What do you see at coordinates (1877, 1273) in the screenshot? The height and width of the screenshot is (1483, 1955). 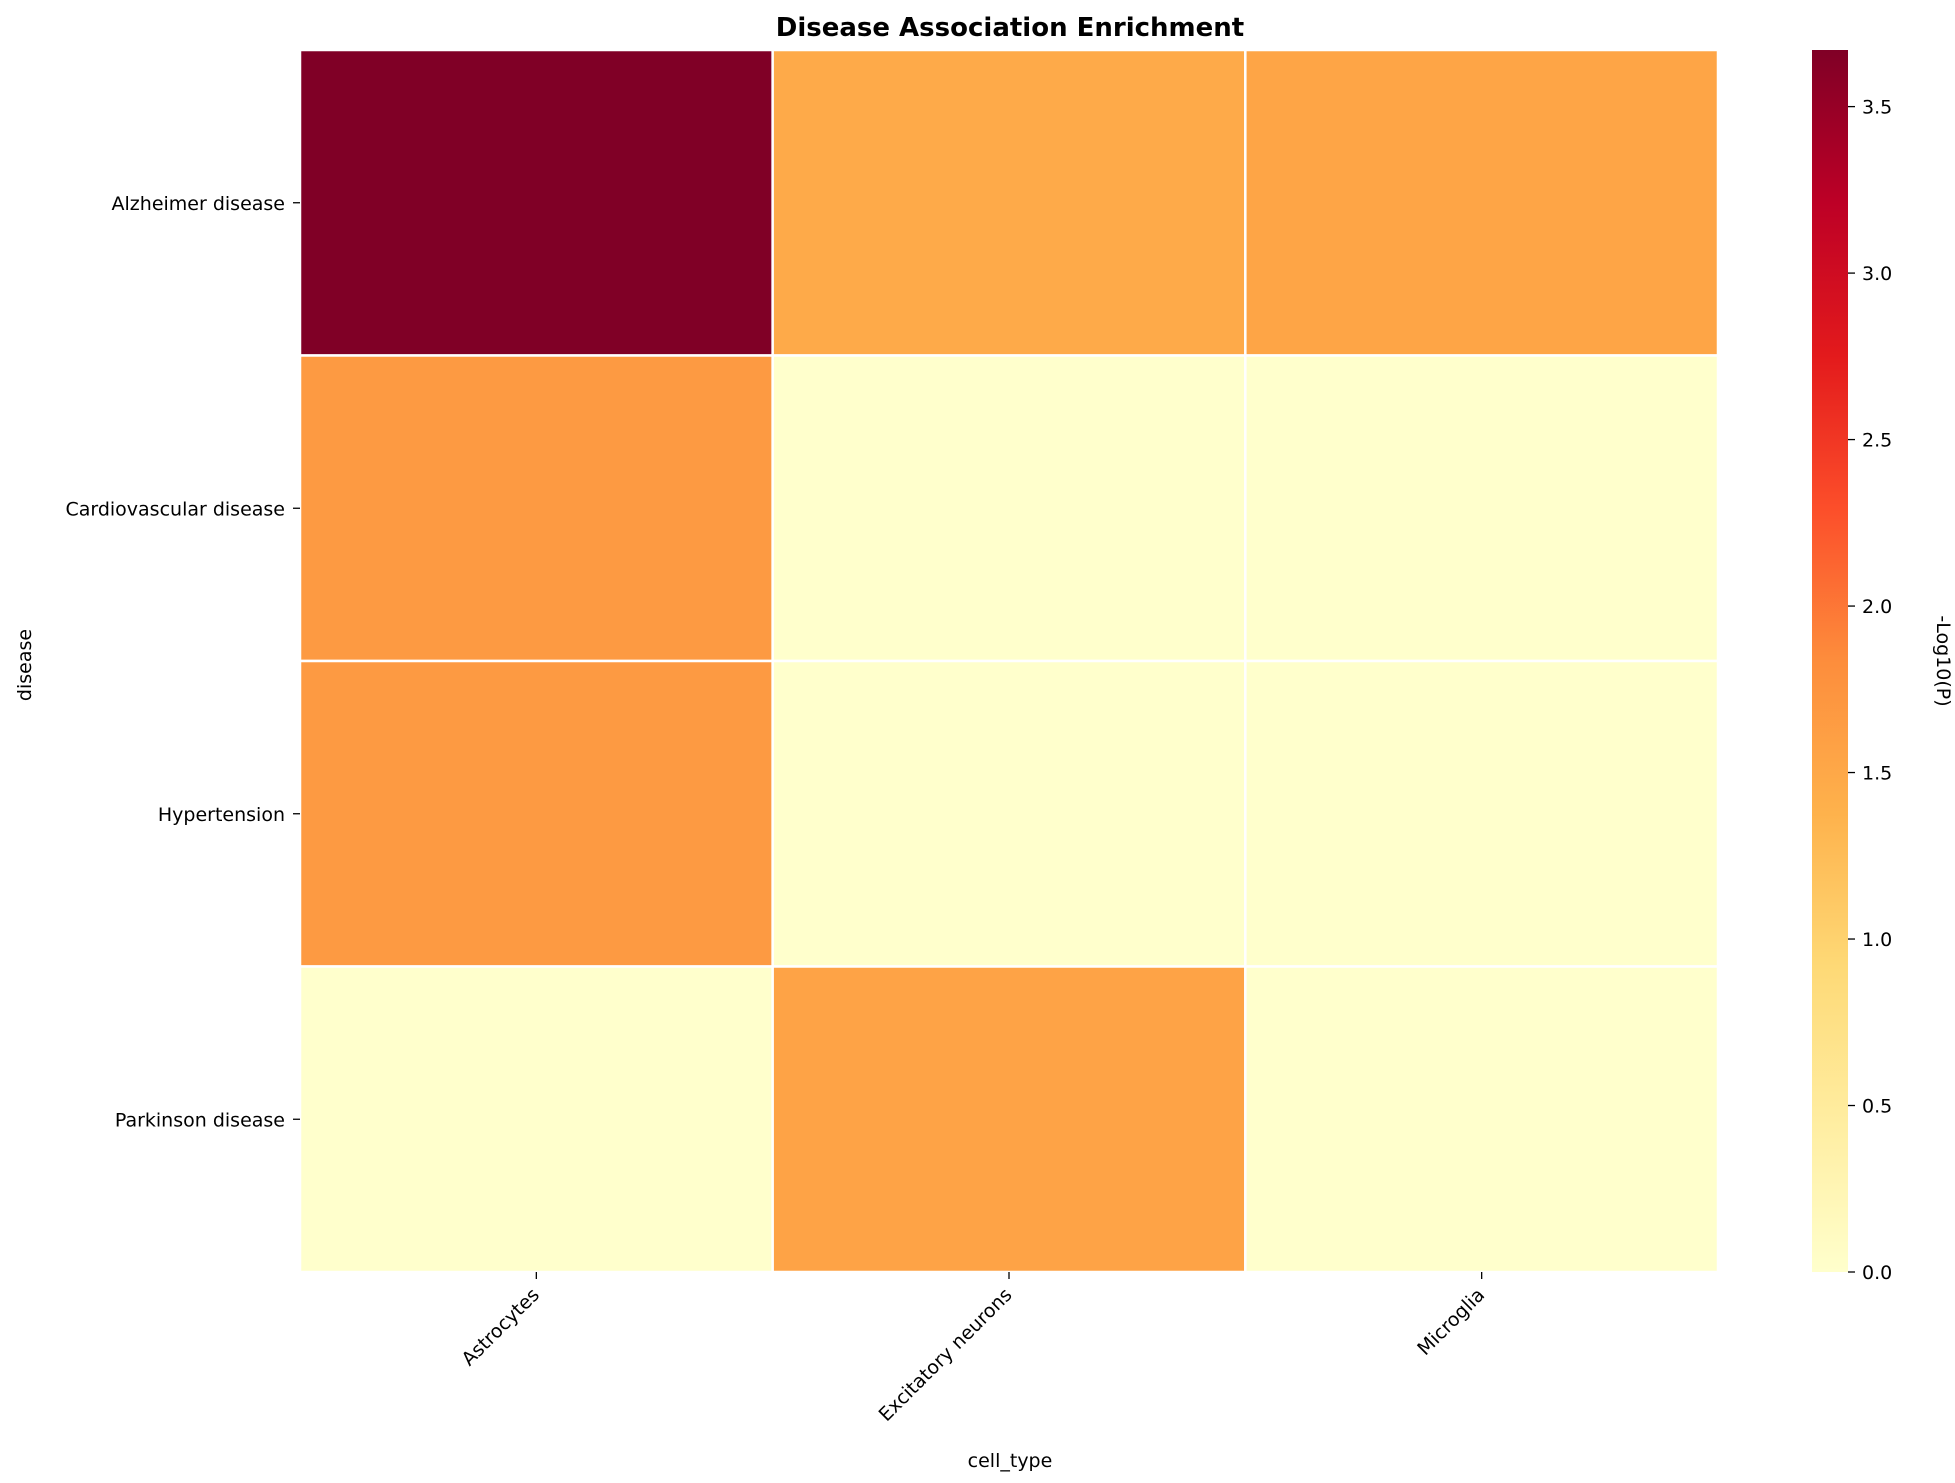 I see `colorbar-tick-label: 0.0` at bounding box center [1877, 1273].